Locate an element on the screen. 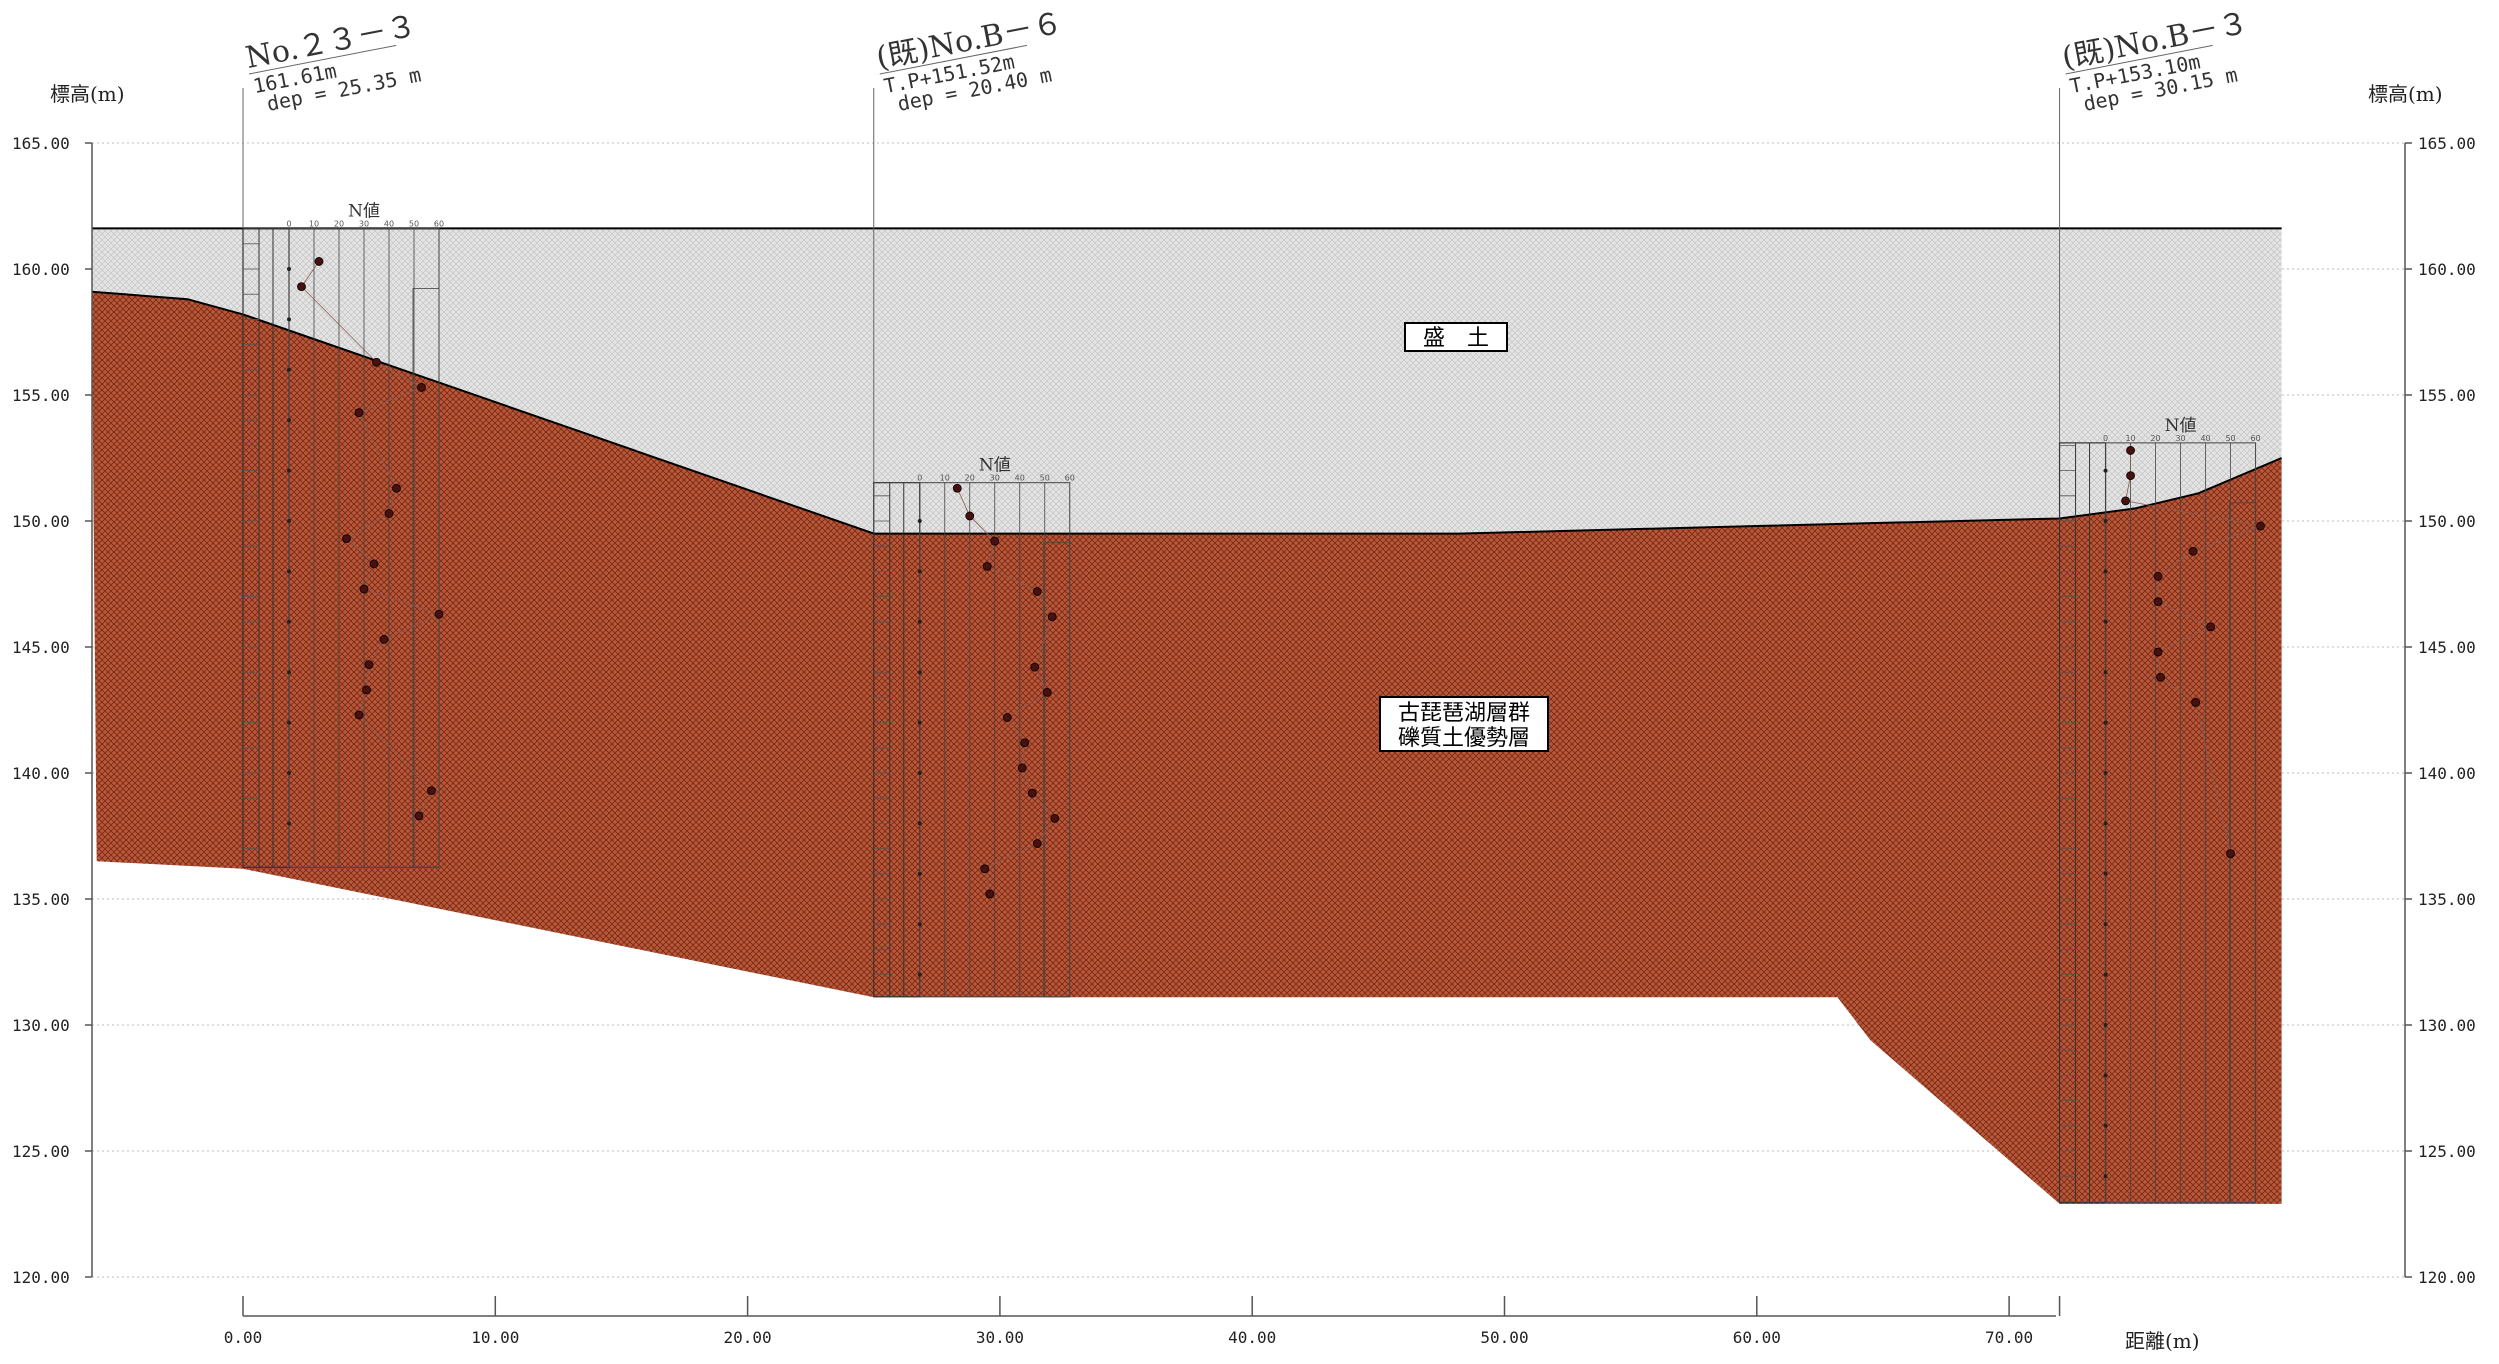 This screenshot has width=2499, height=1364. distance-ticks: 0.00 10.00 20.00 30.00 40.00 50.00 60.00 70.00 is located at coordinates (1142, 1321).